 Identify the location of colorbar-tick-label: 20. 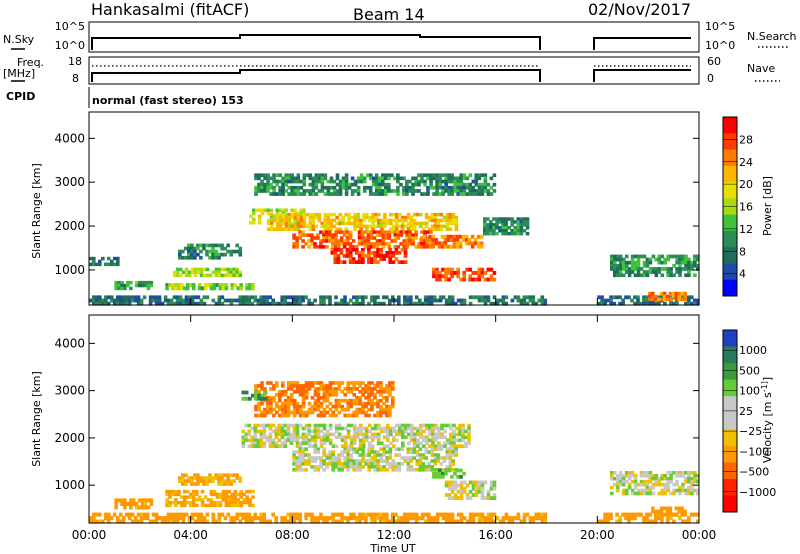
(746, 184).